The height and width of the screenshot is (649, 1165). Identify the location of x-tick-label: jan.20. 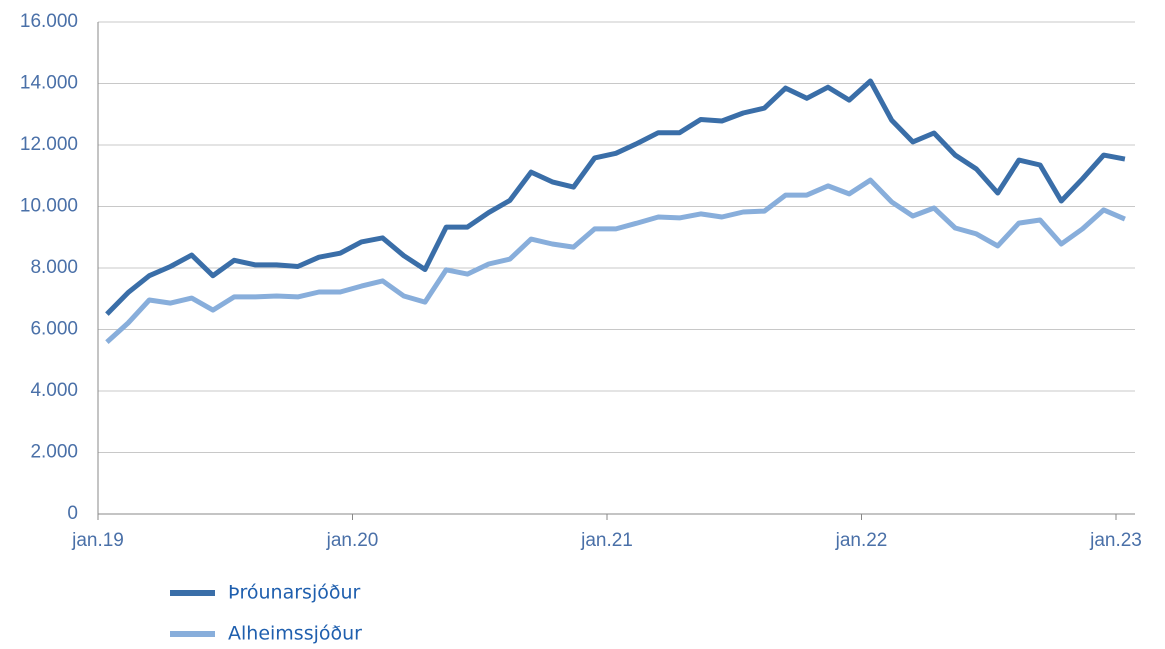
(352, 540).